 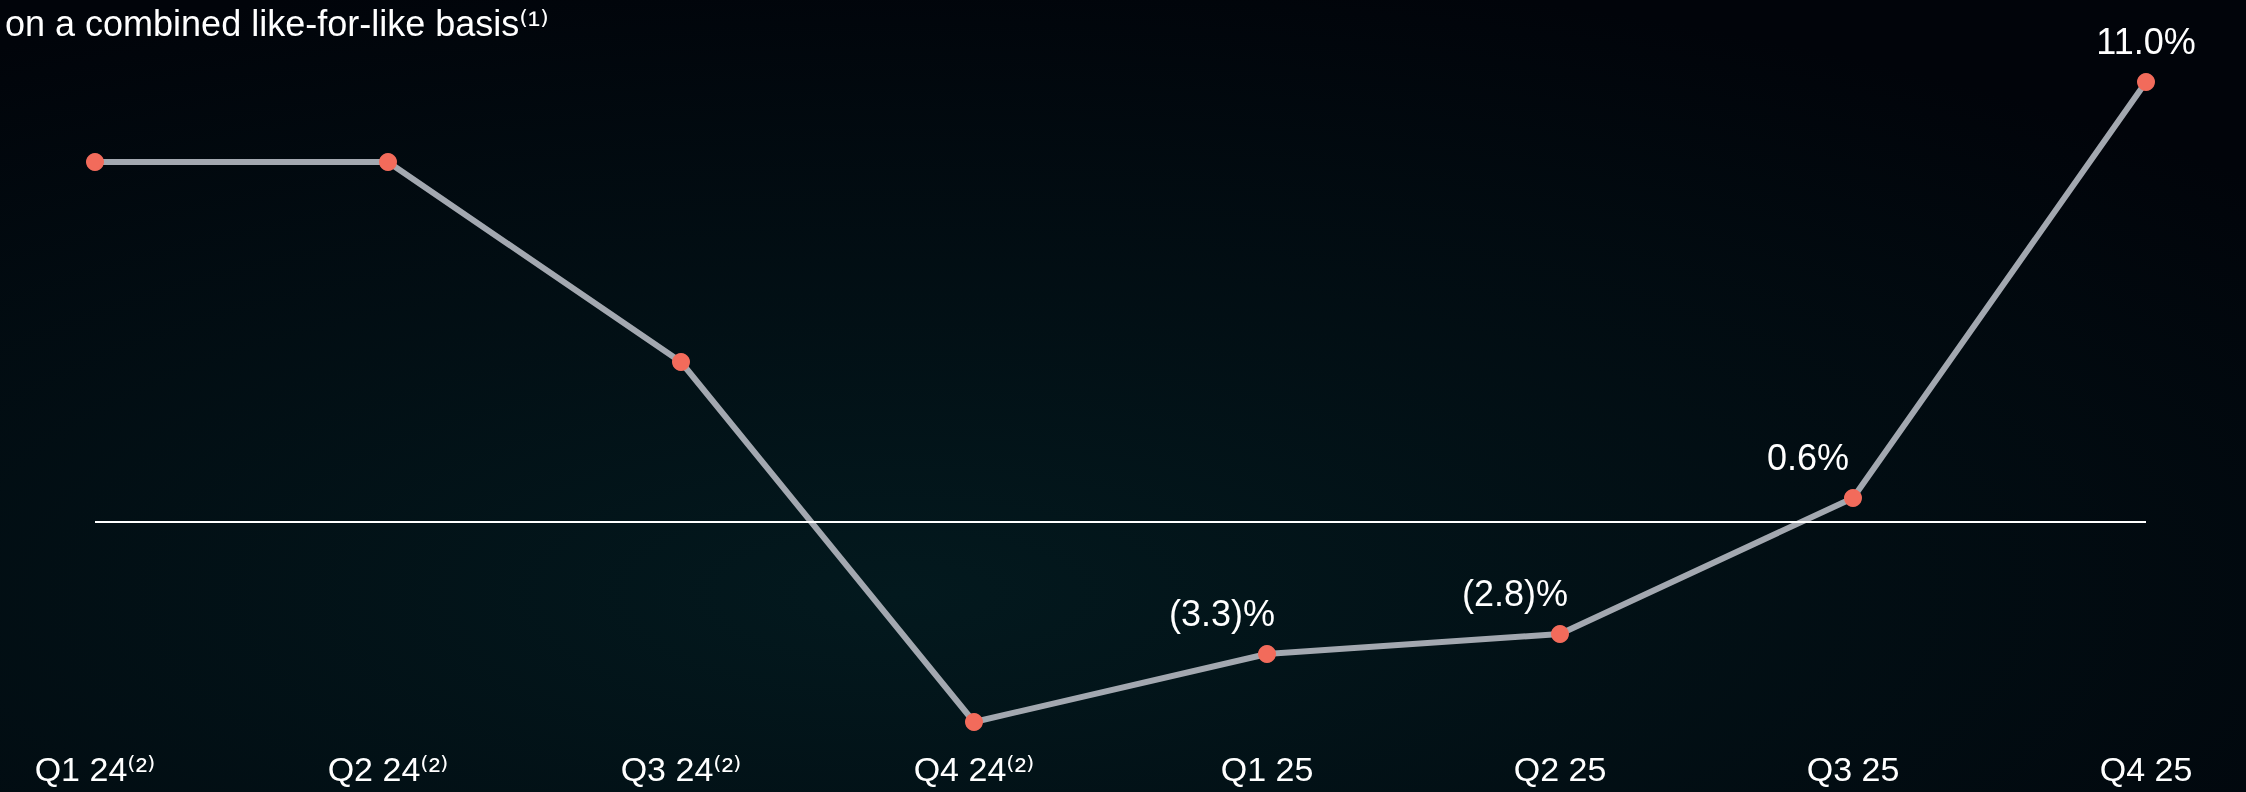 I want to click on x-tick-label: Q2 25, so click(x=1560, y=769).